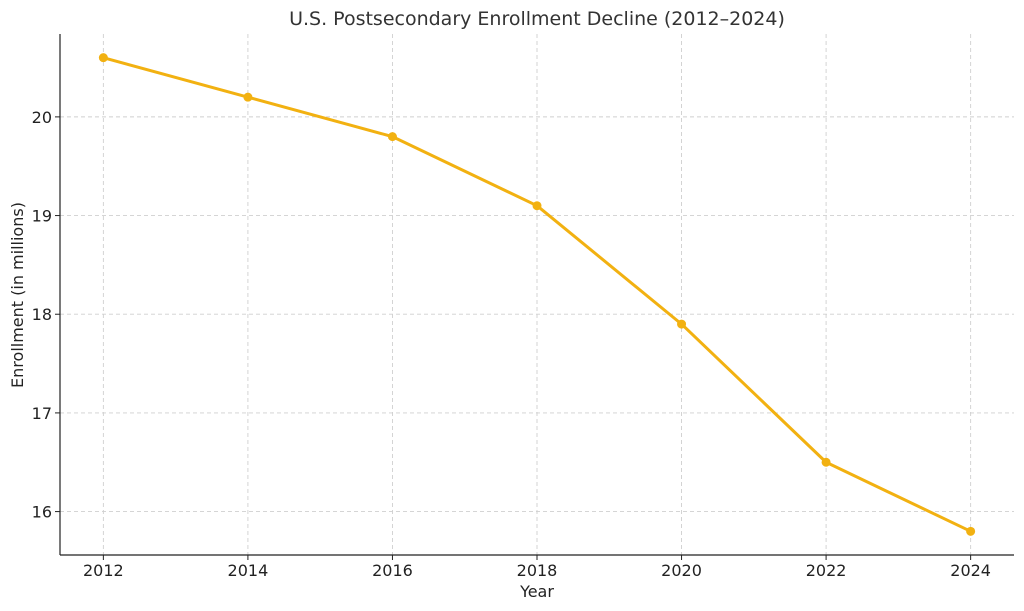  What do you see at coordinates (826, 570) in the screenshot?
I see `x-tick-label: 2022` at bounding box center [826, 570].